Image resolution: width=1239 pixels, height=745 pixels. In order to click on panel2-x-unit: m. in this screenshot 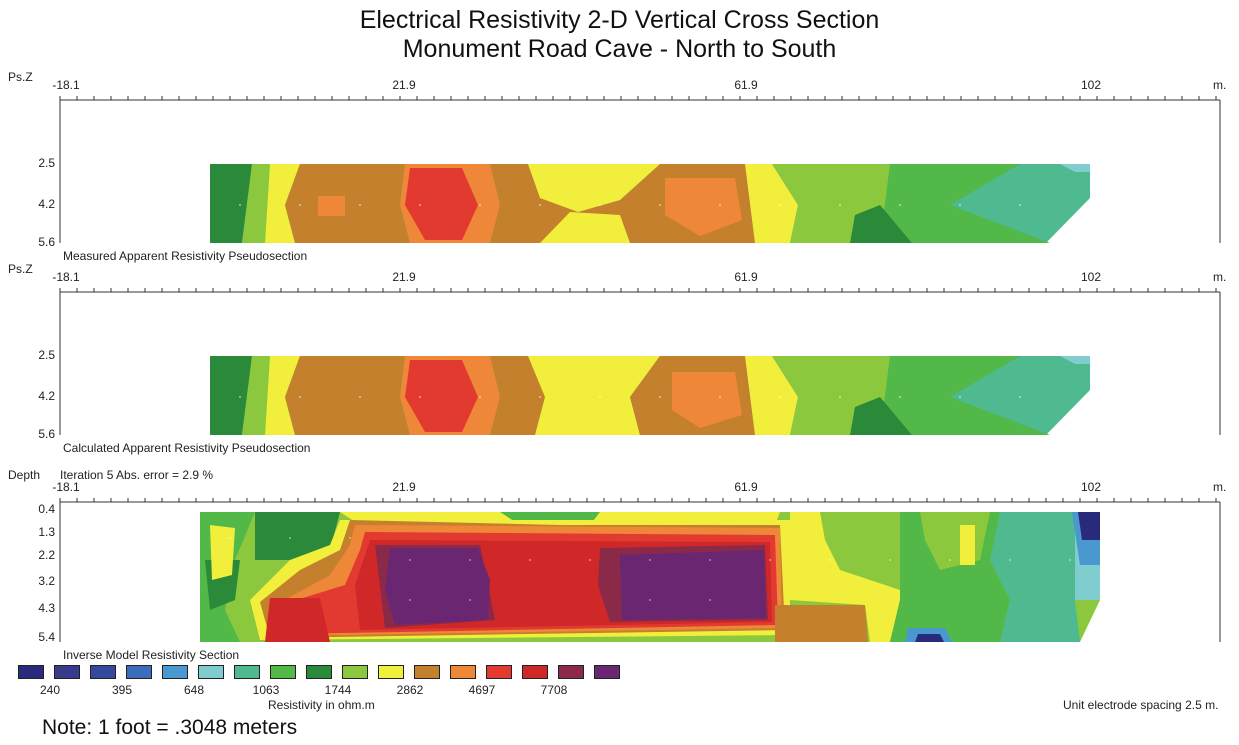, I will do `click(1220, 277)`.